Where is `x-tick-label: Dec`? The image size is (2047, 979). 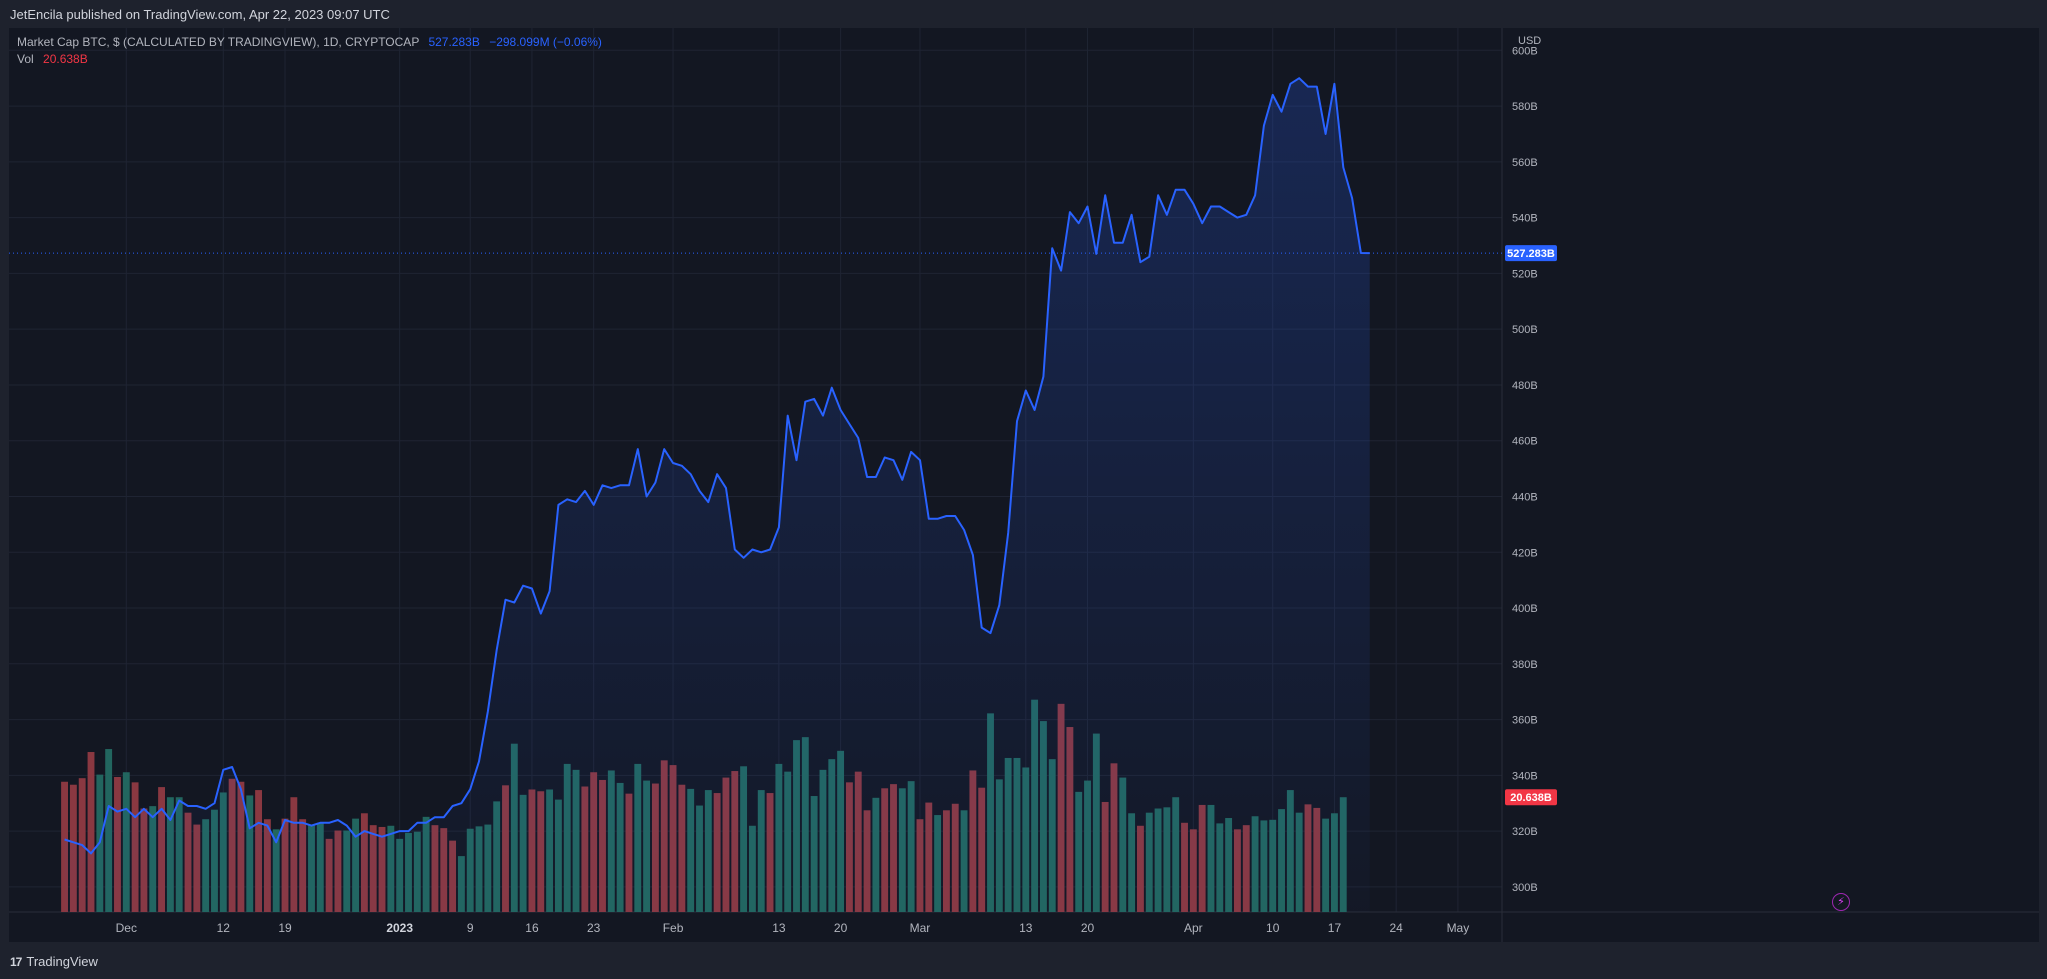 x-tick-label: Dec is located at coordinates (126, 928).